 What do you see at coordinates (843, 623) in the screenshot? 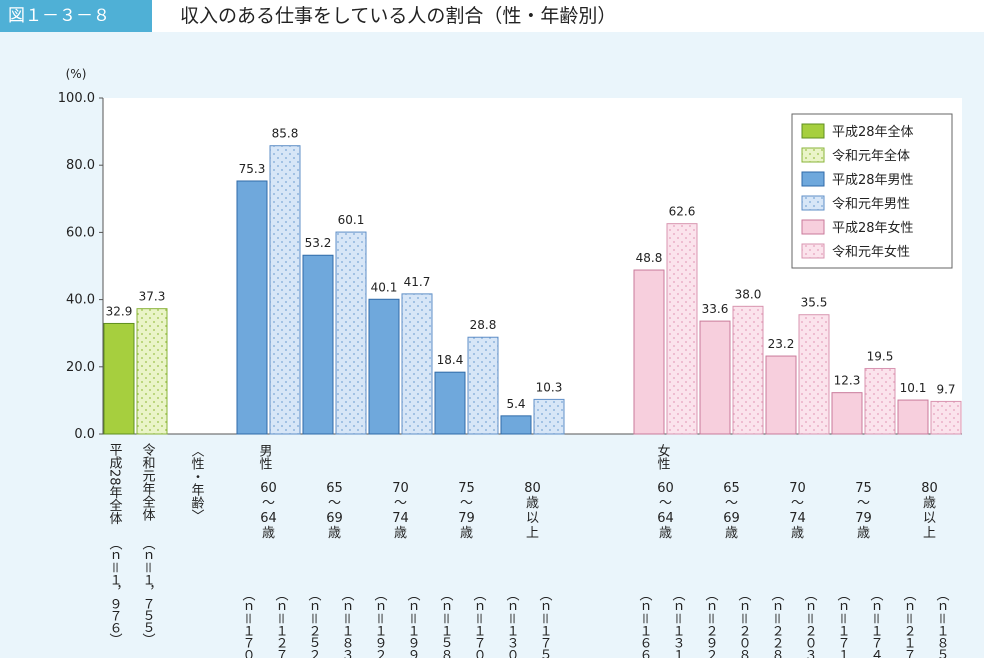
I see `n-label: （ｎ＝１７１）` at bounding box center [843, 623].